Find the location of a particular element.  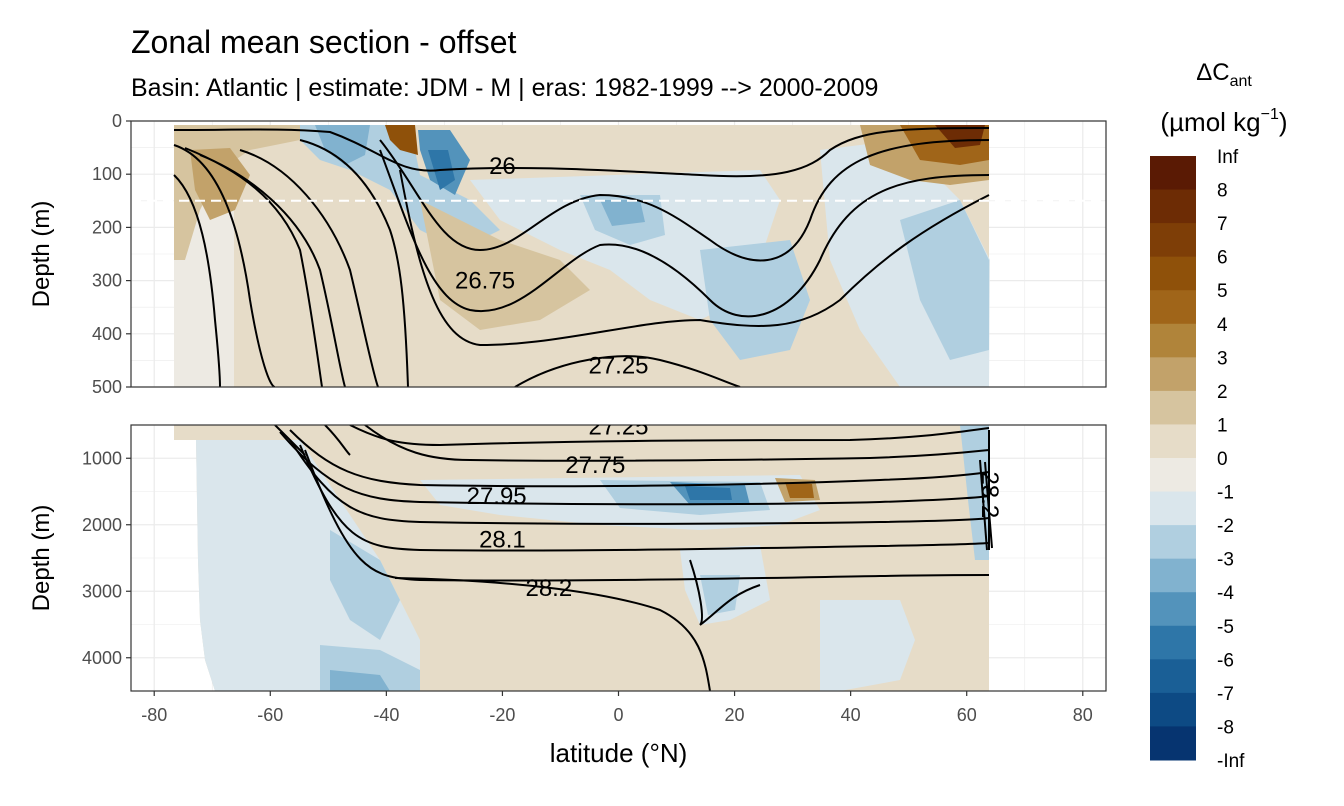

legend-label: -1 is located at coordinates (1225, 493).